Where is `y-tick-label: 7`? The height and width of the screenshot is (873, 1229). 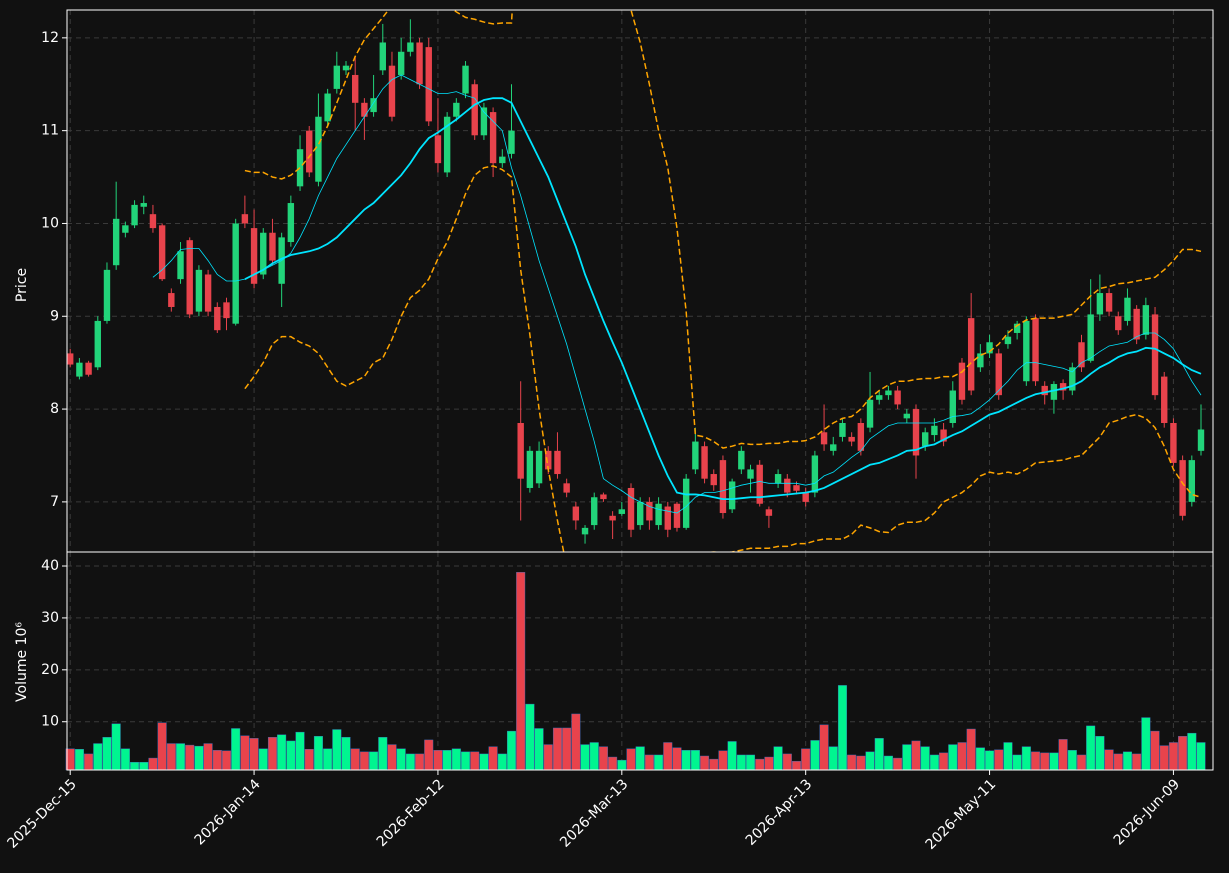
y-tick-label: 7 is located at coordinates (54, 502).